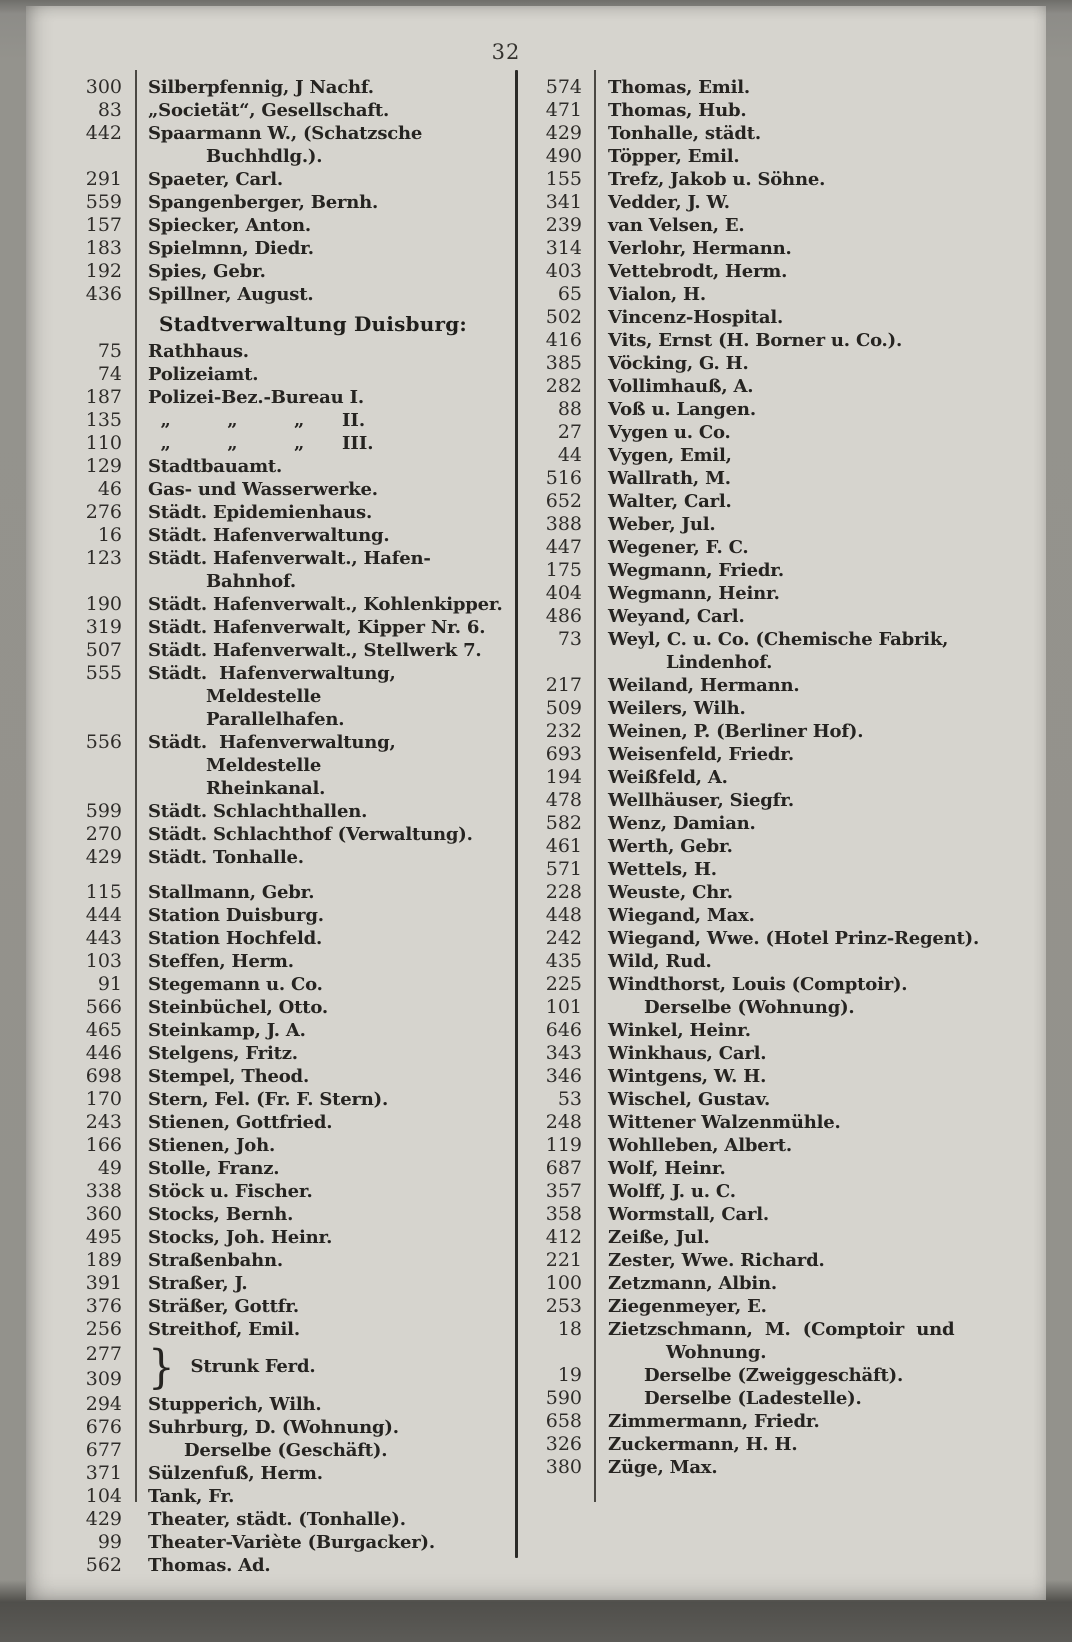 This screenshot has height=1642, width=1072. I want to click on directory-entry-row: 104 Tank, Fr., so click(279, 1496).